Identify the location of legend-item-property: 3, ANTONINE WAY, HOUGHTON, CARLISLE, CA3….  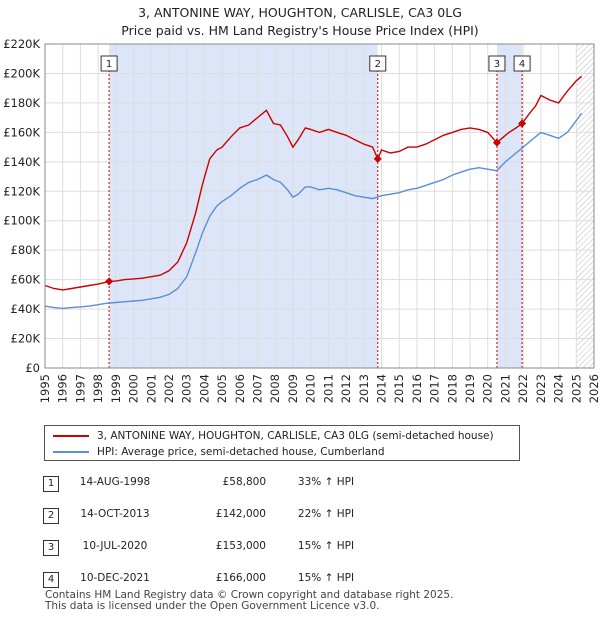
(273, 436).